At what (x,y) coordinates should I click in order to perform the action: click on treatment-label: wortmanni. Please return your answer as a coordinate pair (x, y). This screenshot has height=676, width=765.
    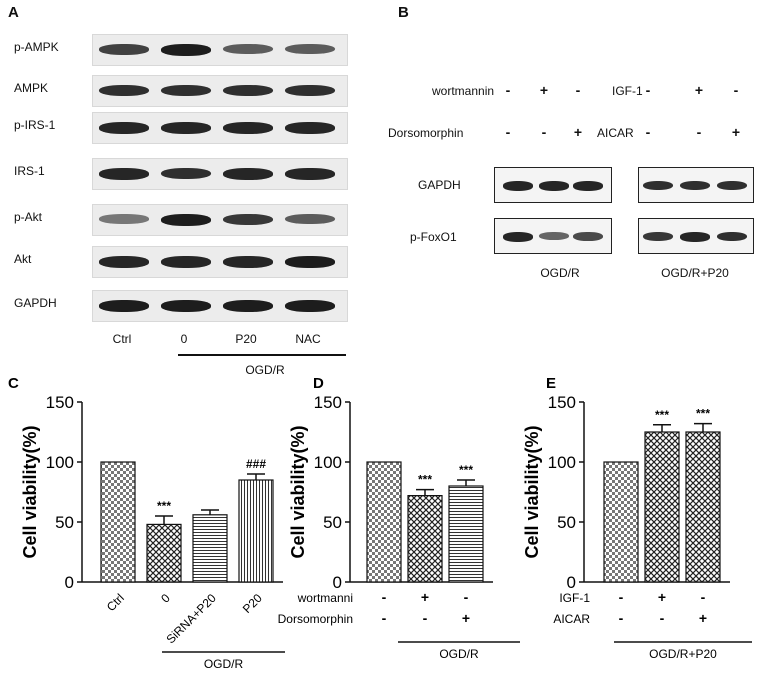
    Looking at the image, I should click on (325, 598).